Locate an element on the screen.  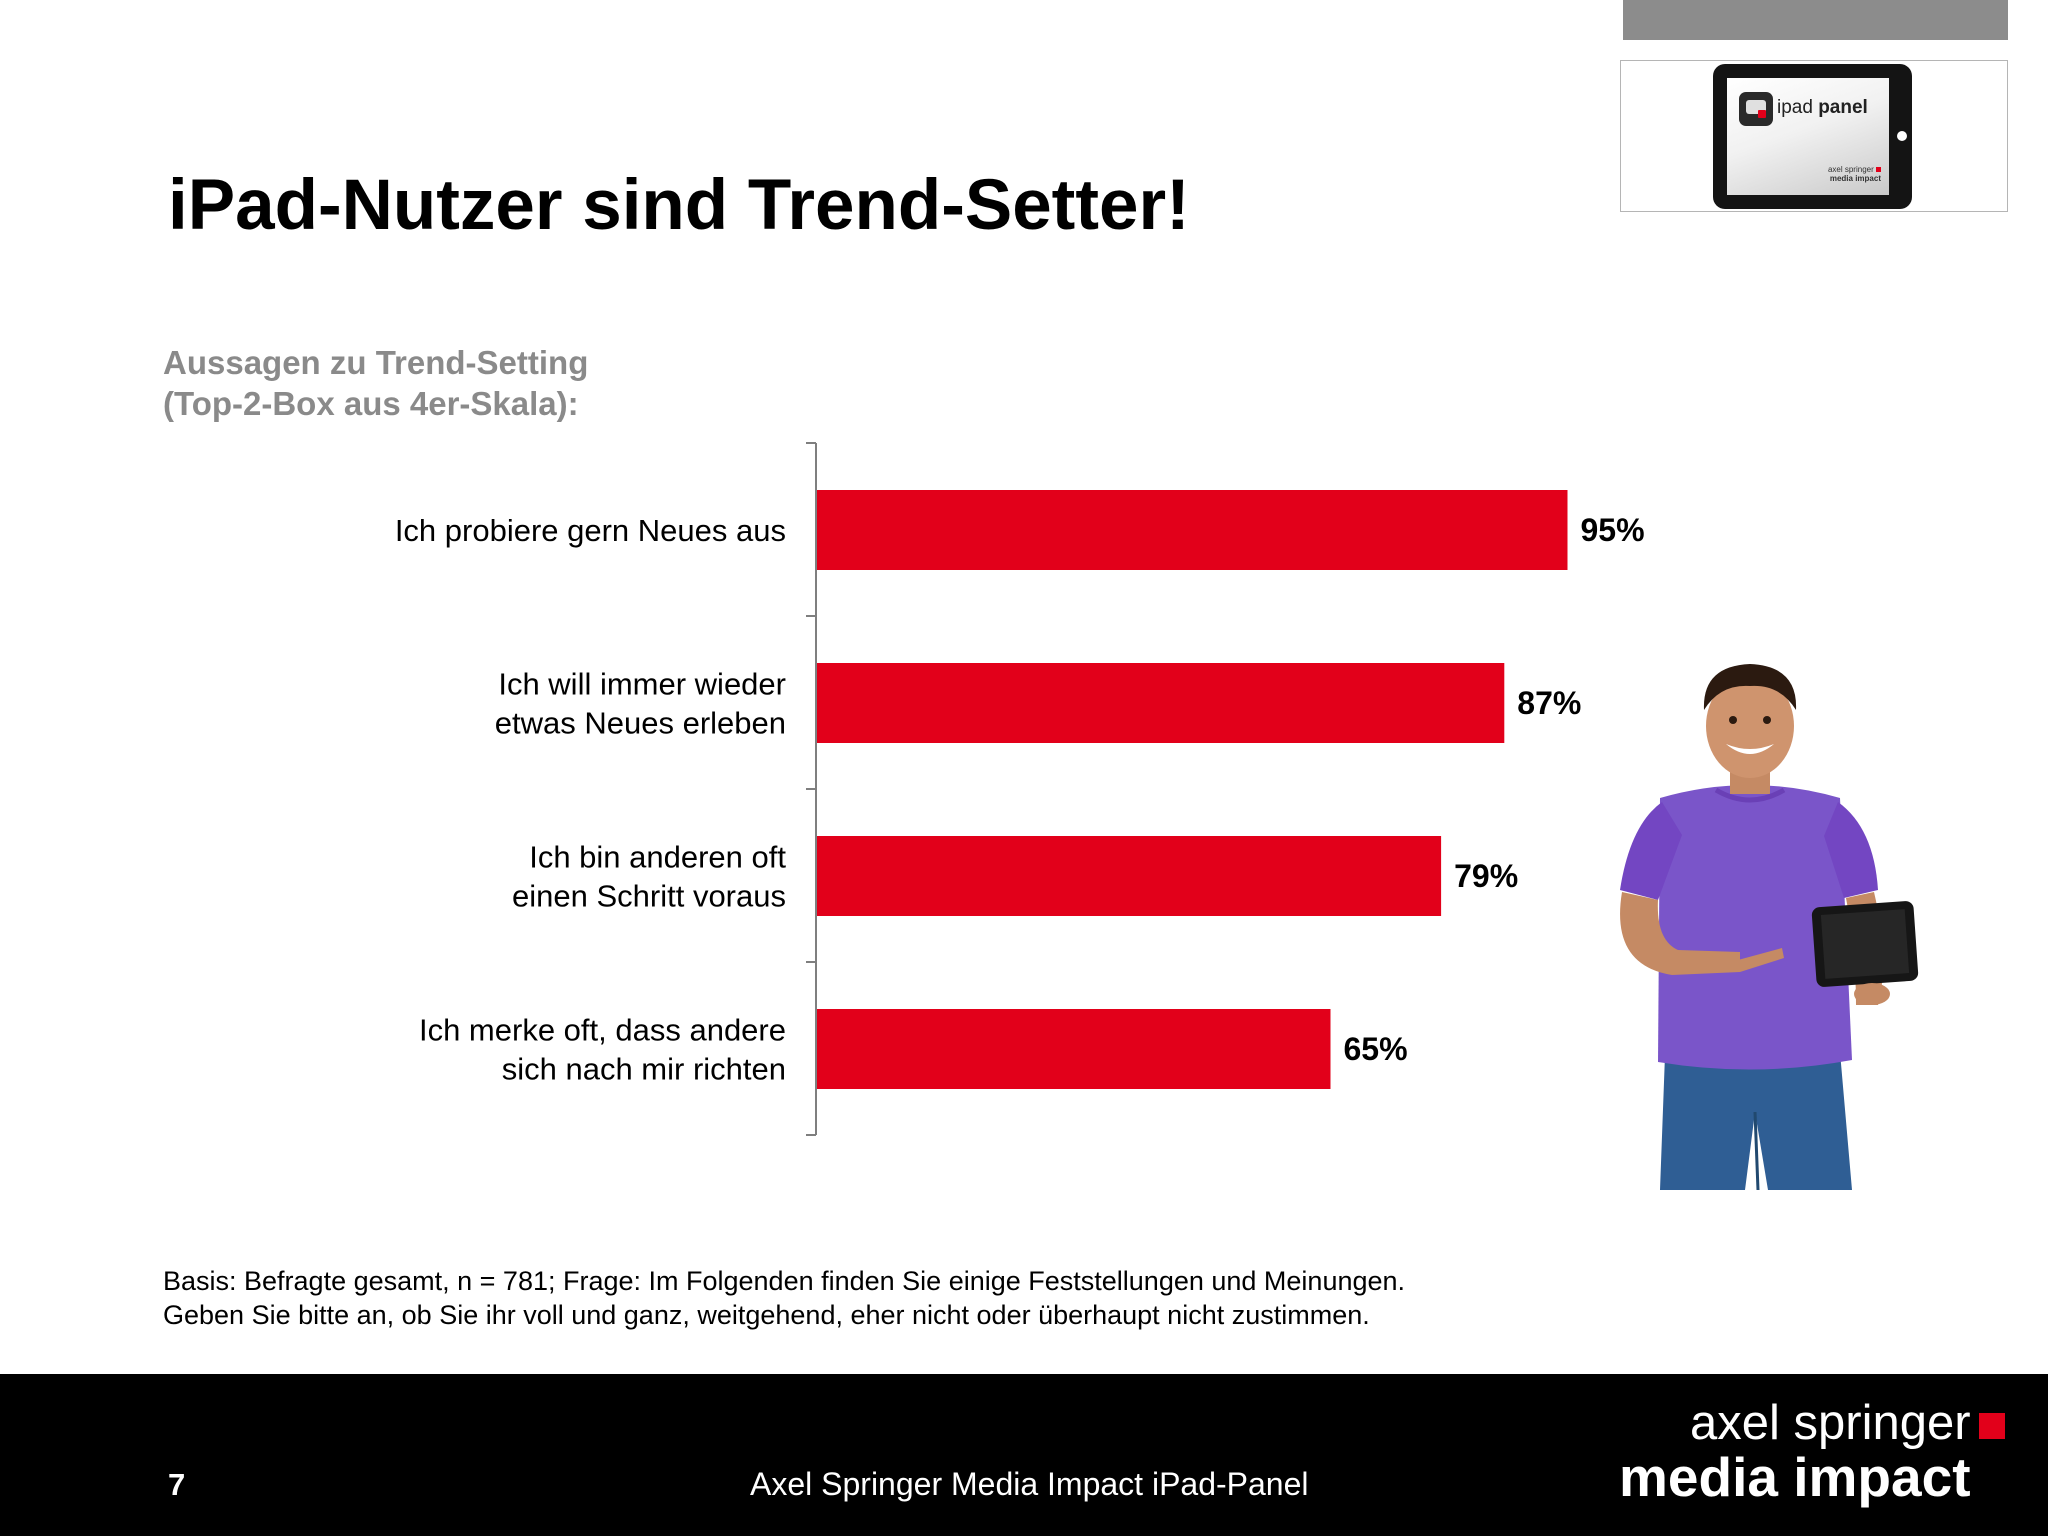
brand-line-1: axel springer is located at coordinates (1830, 1423).